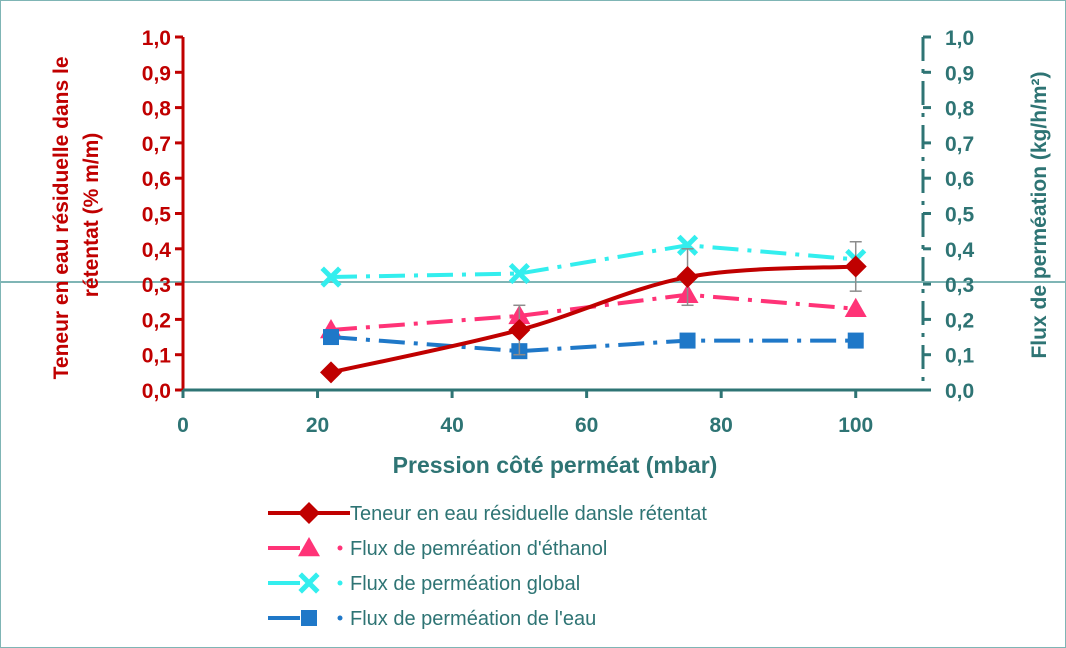 The image size is (1066, 648). I want to click on right-tick-label: 0,1, so click(960, 356).